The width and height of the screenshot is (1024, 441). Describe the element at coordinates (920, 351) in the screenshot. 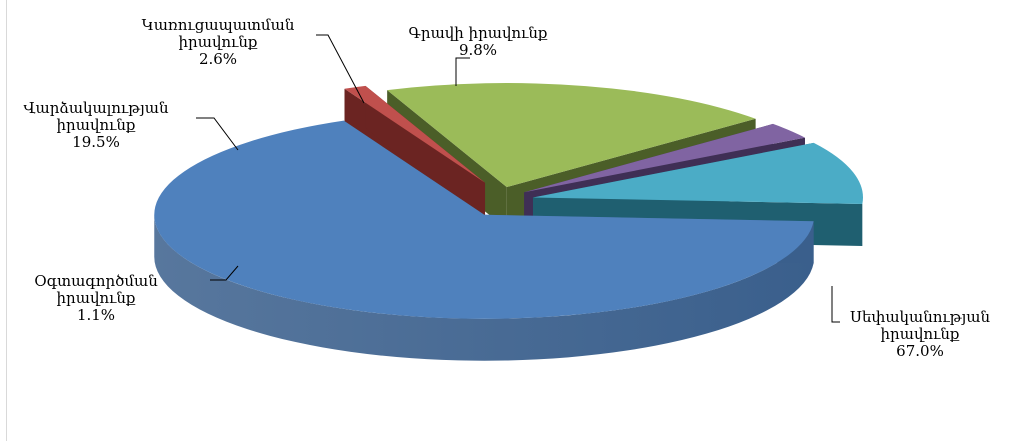

I see `data-label-value: 67.0%` at that location.